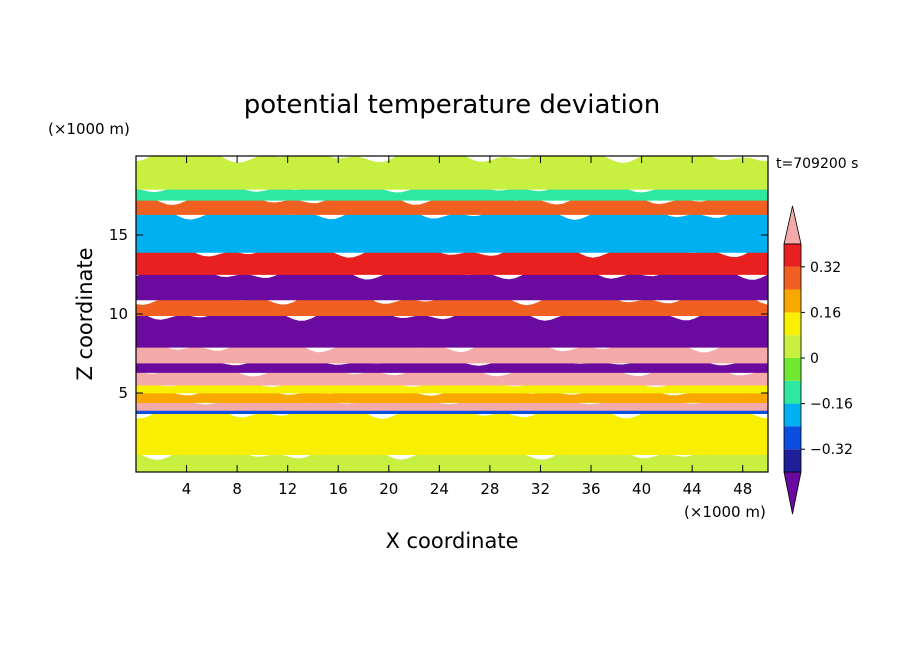 The width and height of the screenshot is (904, 654). What do you see at coordinates (489, 489) in the screenshot?
I see `x-tick-label: 28` at bounding box center [489, 489].